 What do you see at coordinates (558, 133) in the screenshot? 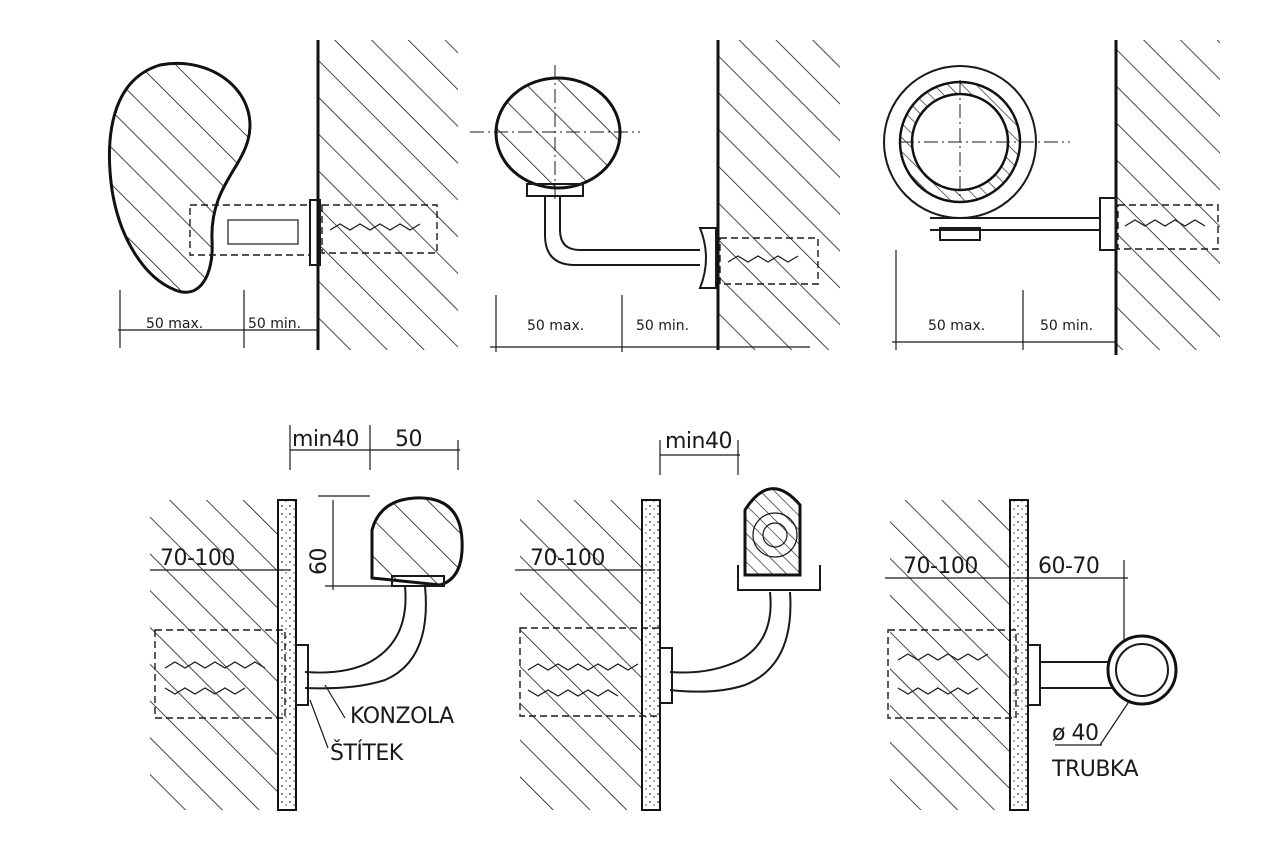
I see `handrail-profile-round` at bounding box center [558, 133].